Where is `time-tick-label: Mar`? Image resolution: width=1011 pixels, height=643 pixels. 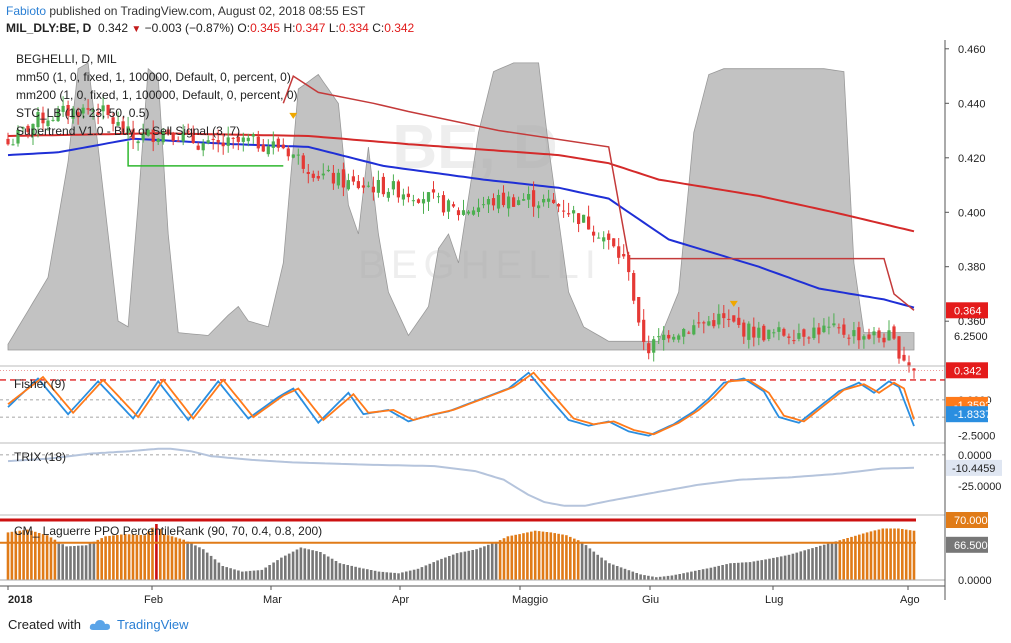 time-tick-label: Mar is located at coordinates (272, 600).